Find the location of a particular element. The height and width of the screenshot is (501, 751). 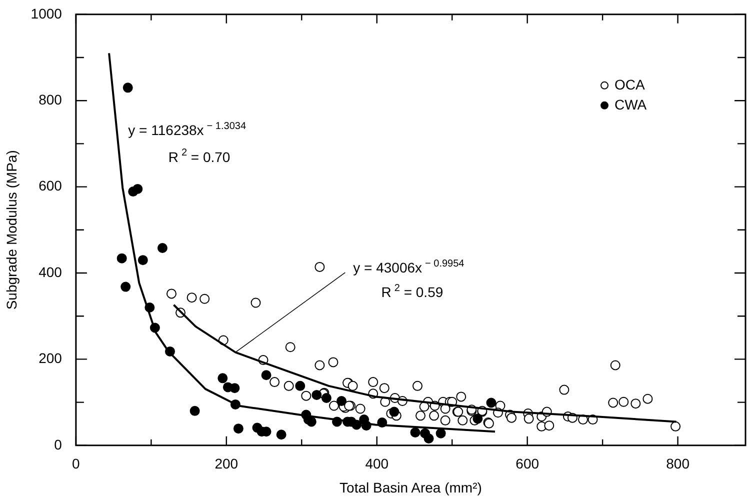

annotation: y = 43006x− 0.9954 is located at coordinates (409, 267).